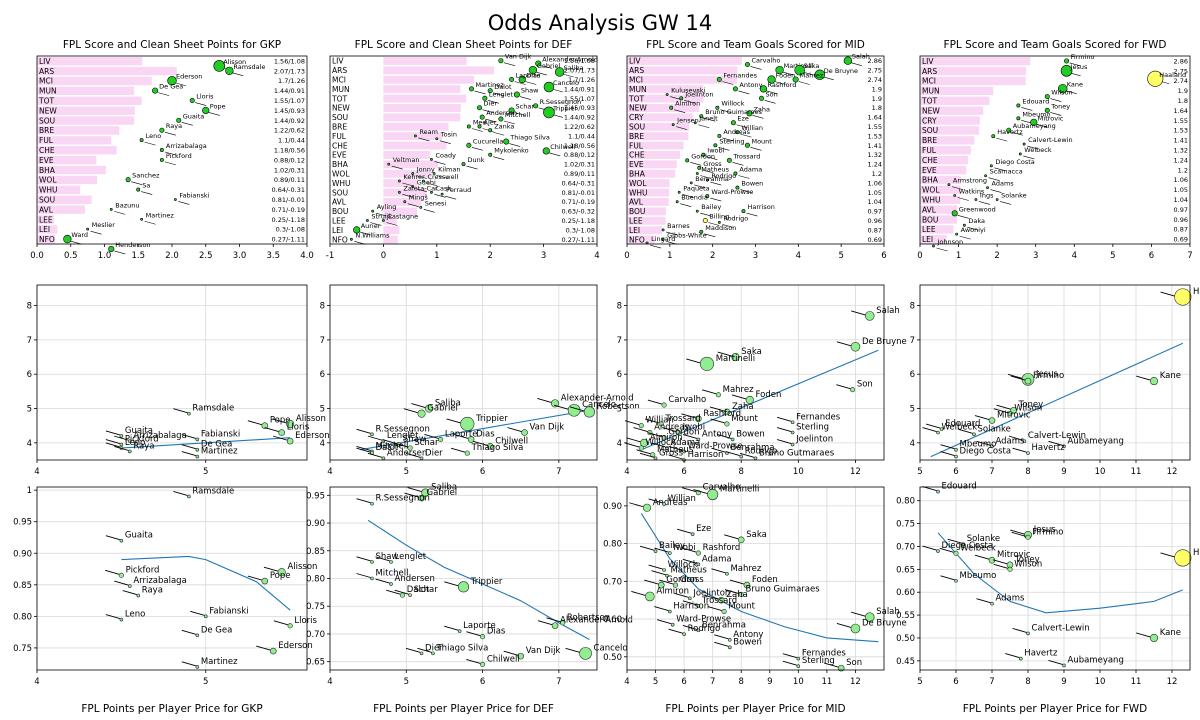 This screenshot has width=1200, height=720. Describe the element at coordinates (442, 177) in the screenshot. I see `point-label: Cresswell` at that location.